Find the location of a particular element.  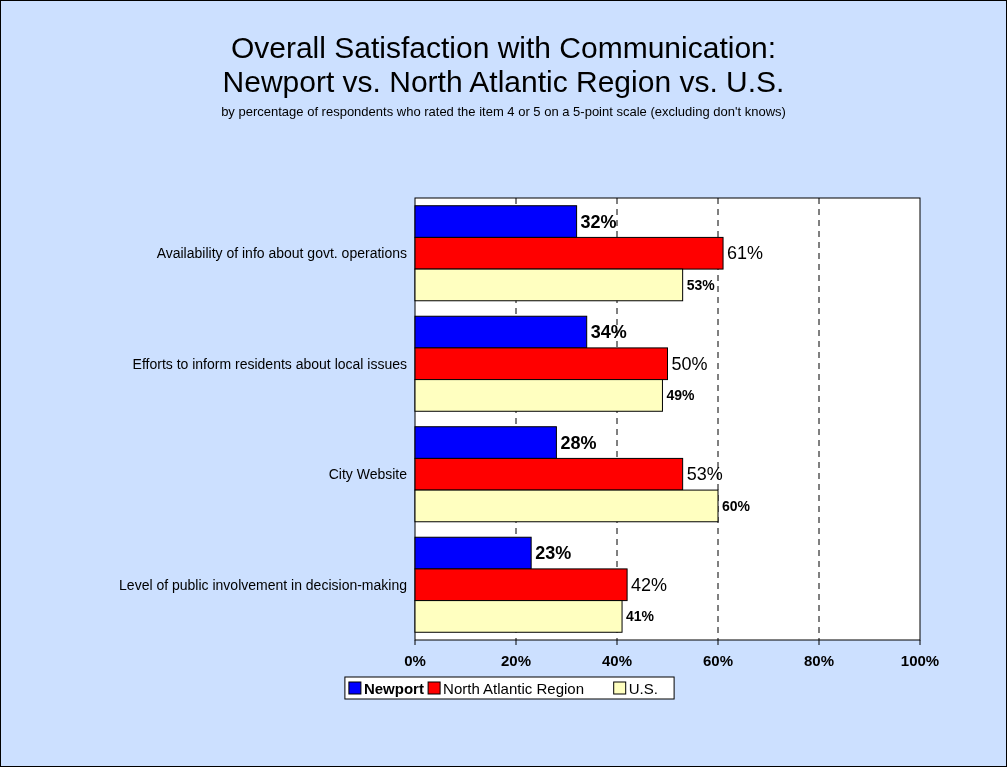

data-label: 61% is located at coordinates (745, 253).